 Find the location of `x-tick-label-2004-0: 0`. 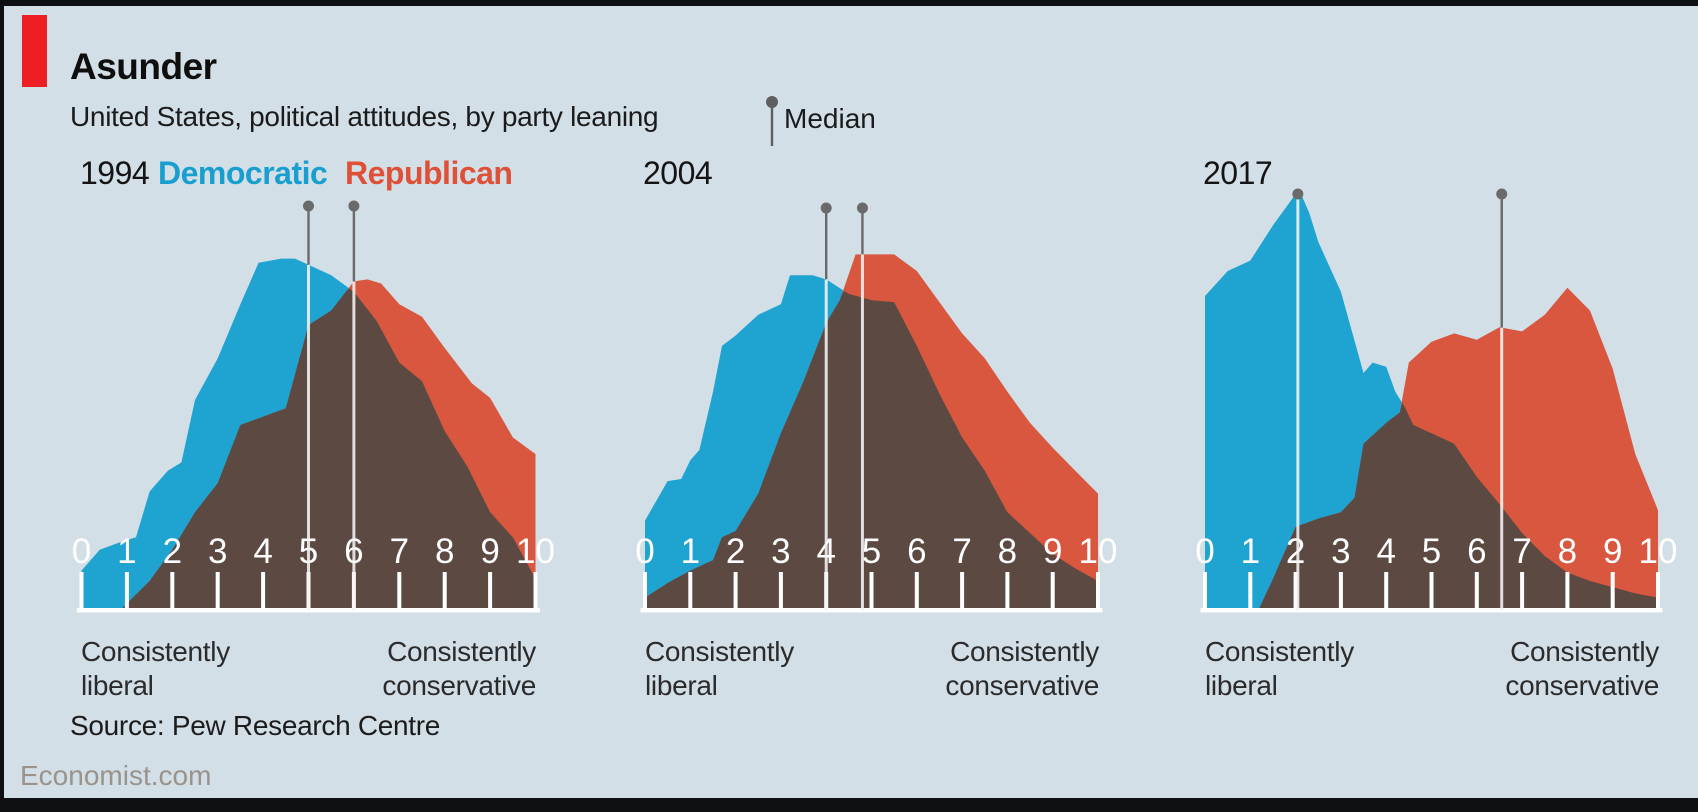

x-tick-label-2004-0: 0 is located at coordinates (644, 551).